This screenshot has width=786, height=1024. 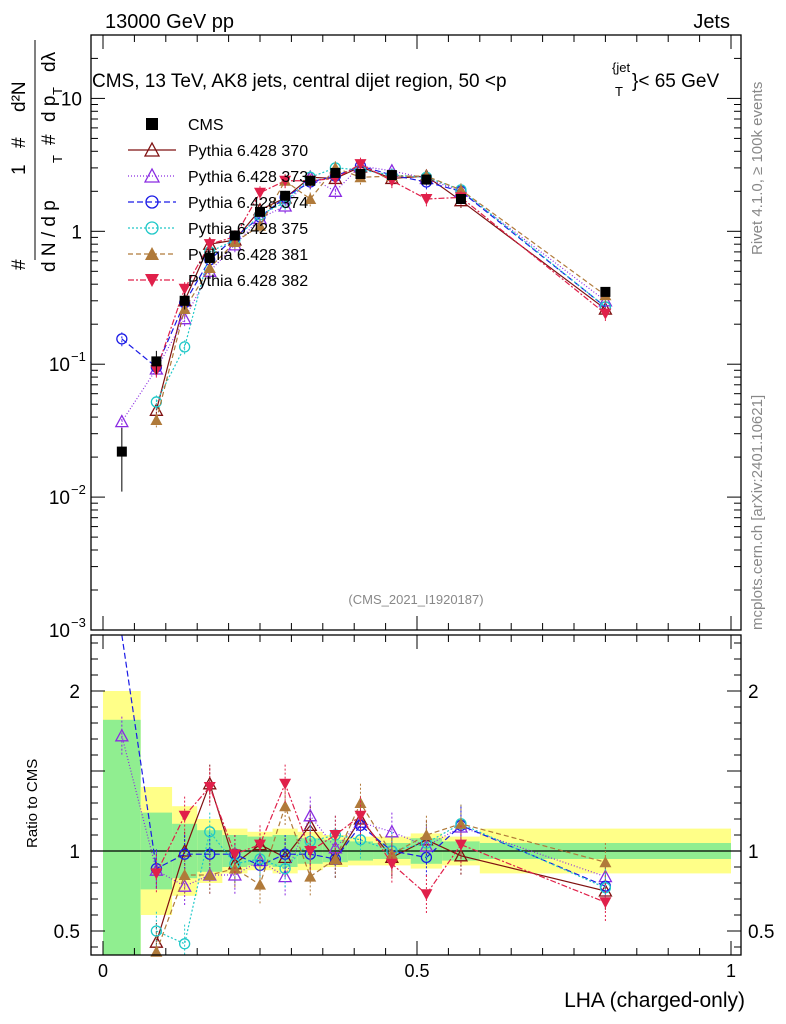 What do you see at coordinates (248, 203) in the screenshot?
I see `legend-label: Pythia 6.428 374` at bounding box center [248, 203].